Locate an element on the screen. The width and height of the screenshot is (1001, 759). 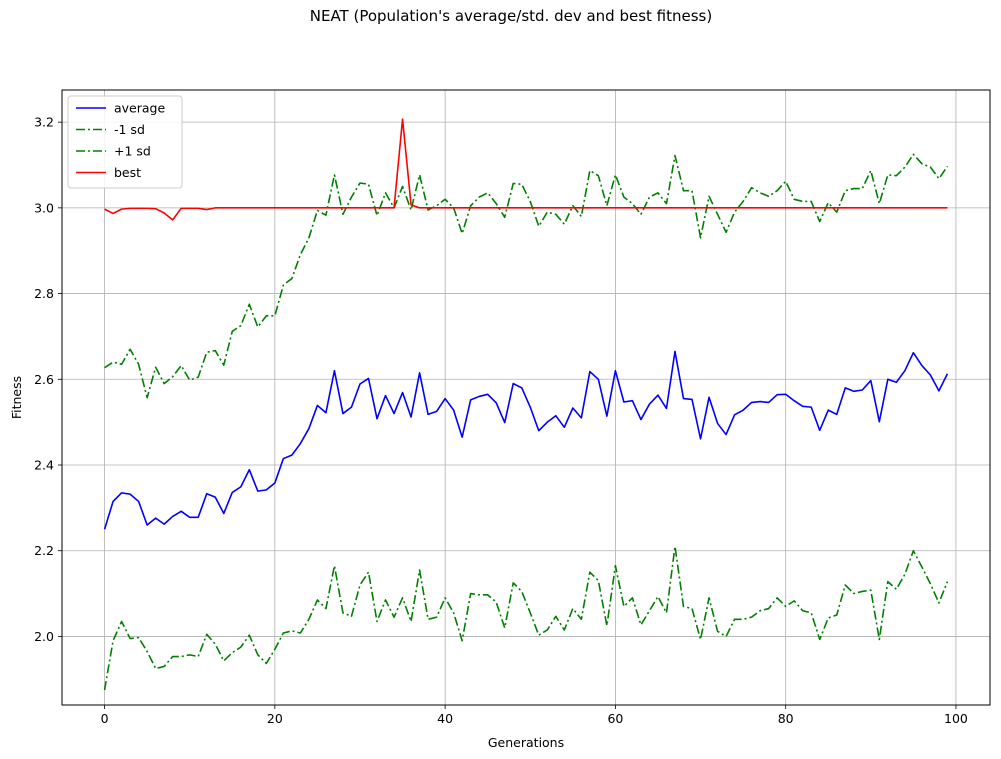
legend-box is located at coordinates (125, 142).